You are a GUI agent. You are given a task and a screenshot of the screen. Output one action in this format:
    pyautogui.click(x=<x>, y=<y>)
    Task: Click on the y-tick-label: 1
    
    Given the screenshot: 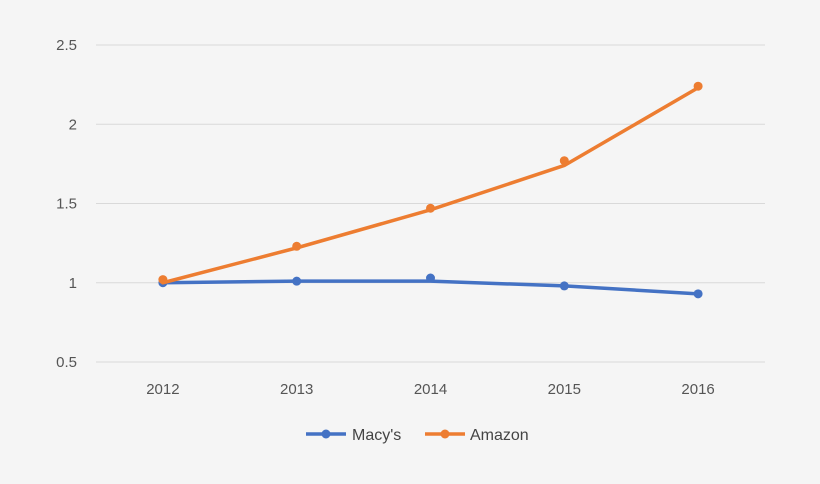 What is the action you would take?
    pyautogui.click(x=73, y=283)
    